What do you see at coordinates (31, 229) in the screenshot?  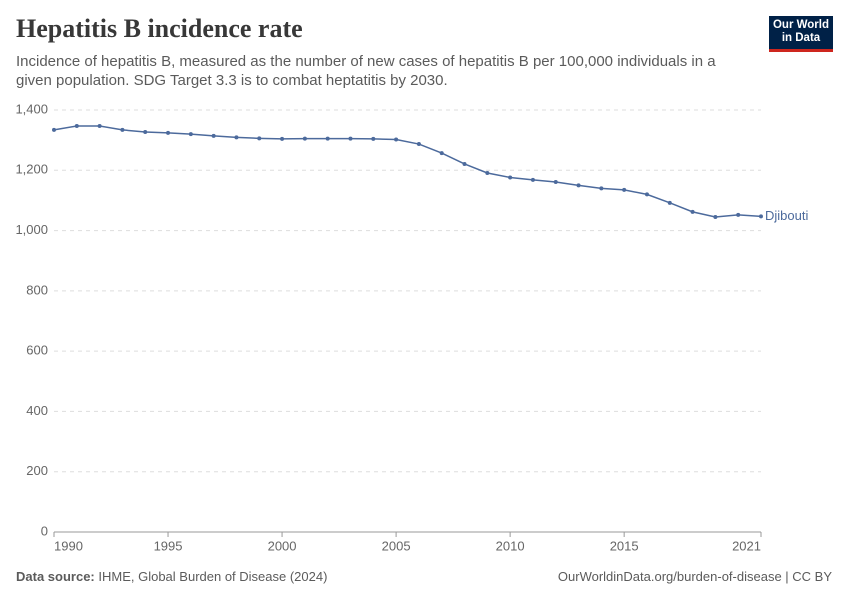 I see `y-tick-label: 1,000` at bounding box center [31, 229].